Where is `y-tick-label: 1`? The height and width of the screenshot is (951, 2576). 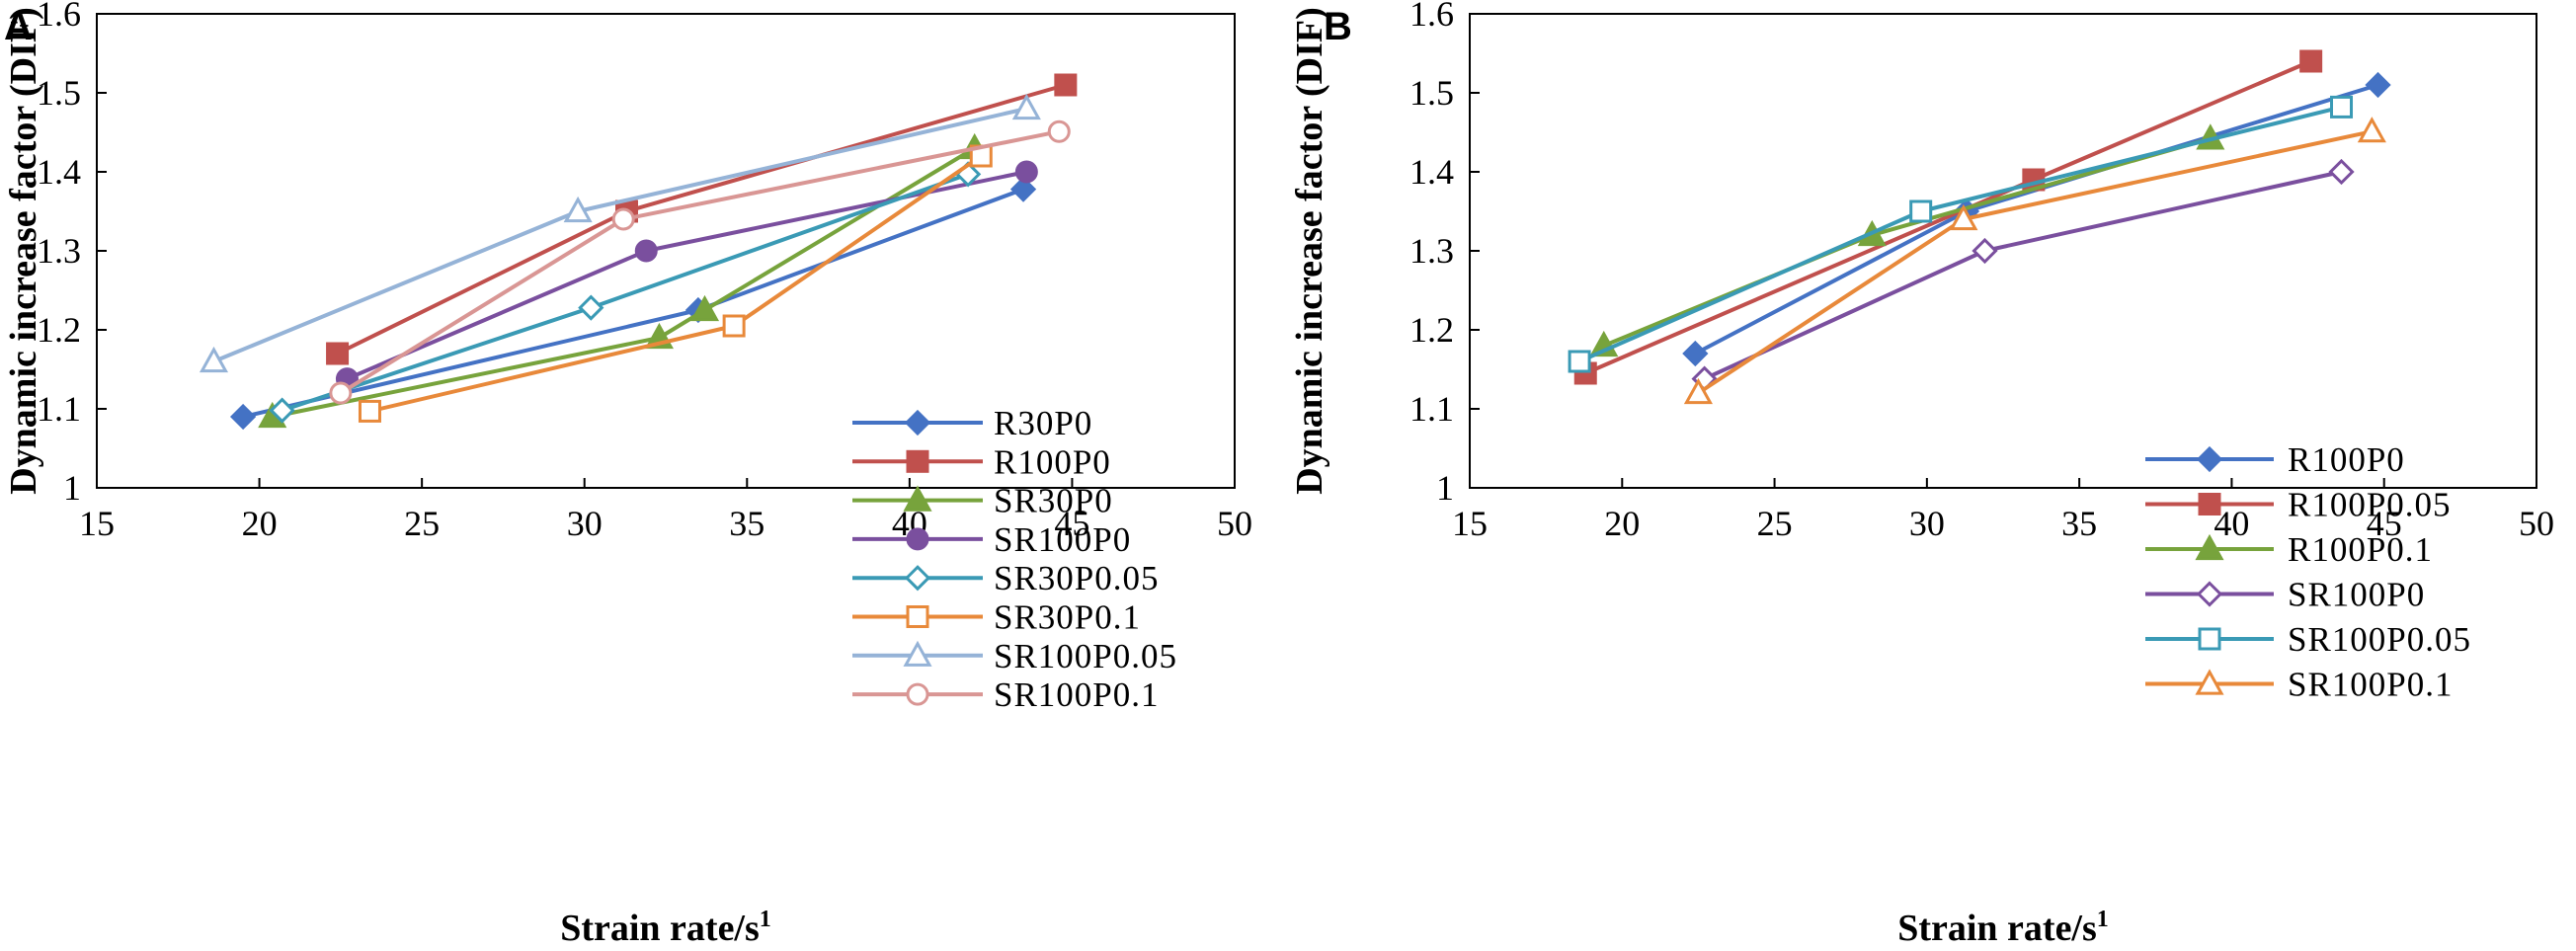 y-tick-label: 1 is located at coordinates (1445, 488).